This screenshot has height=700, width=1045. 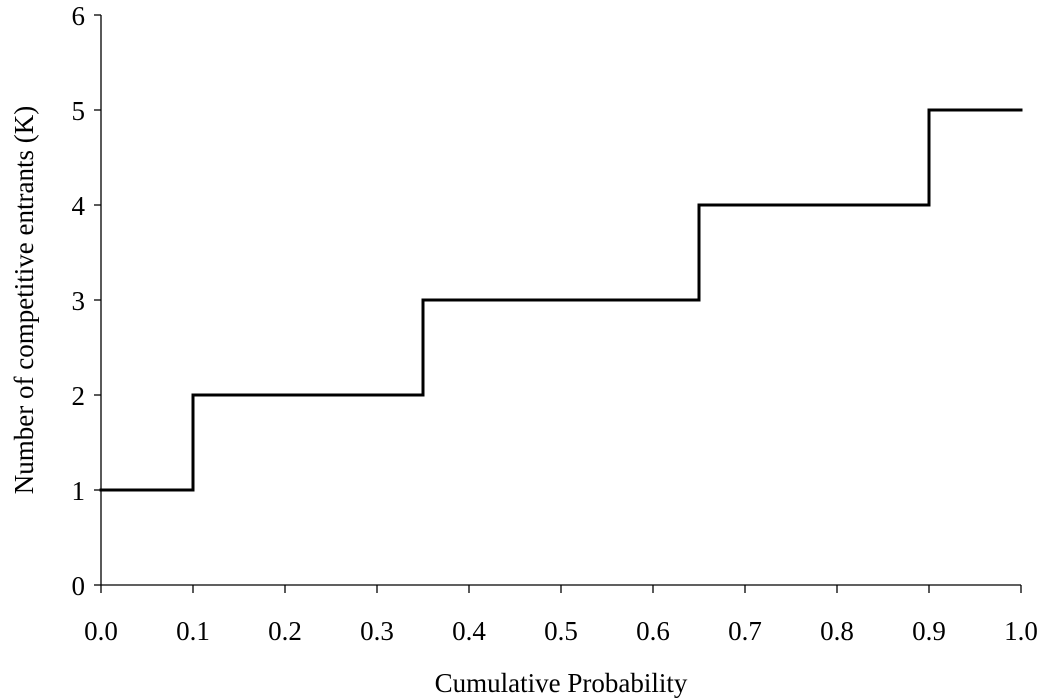 I want to click on x-axis-title: Cumulative Probability, so click(x=561, y=683).